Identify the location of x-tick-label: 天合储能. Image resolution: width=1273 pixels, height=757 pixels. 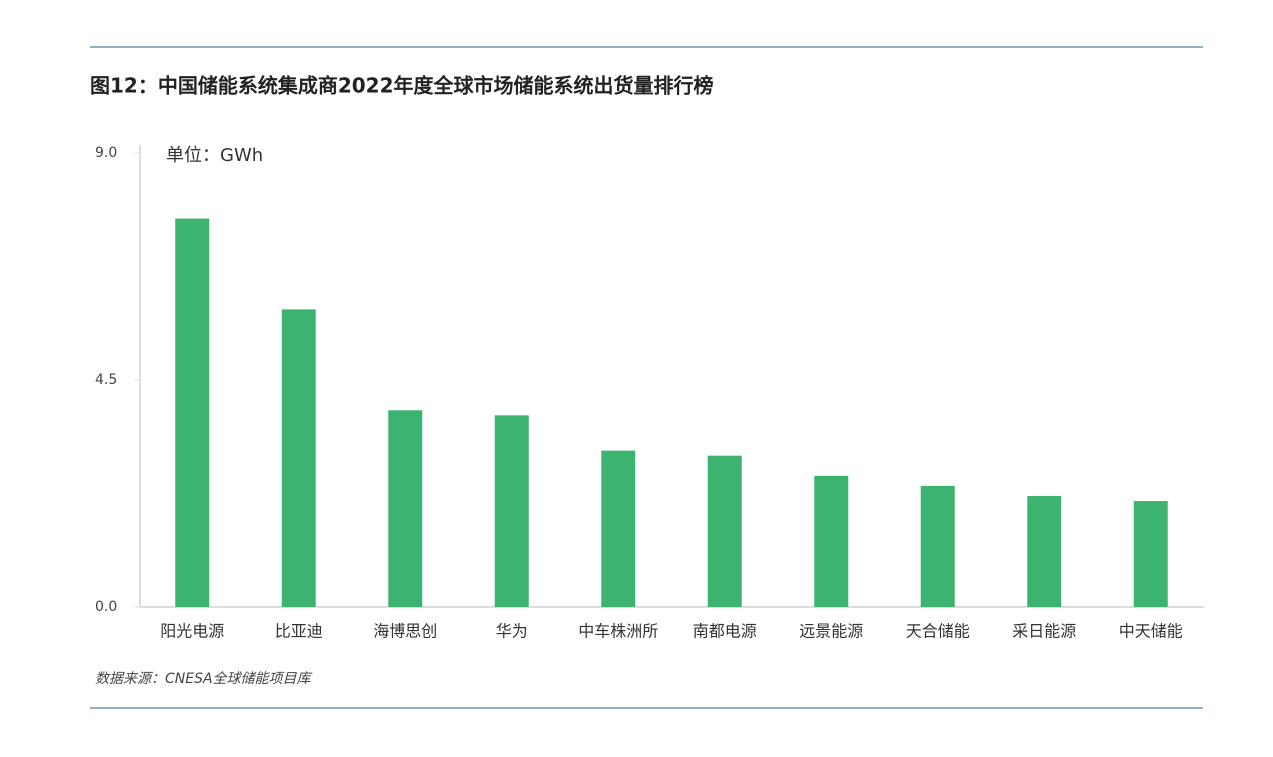
(938, 631).